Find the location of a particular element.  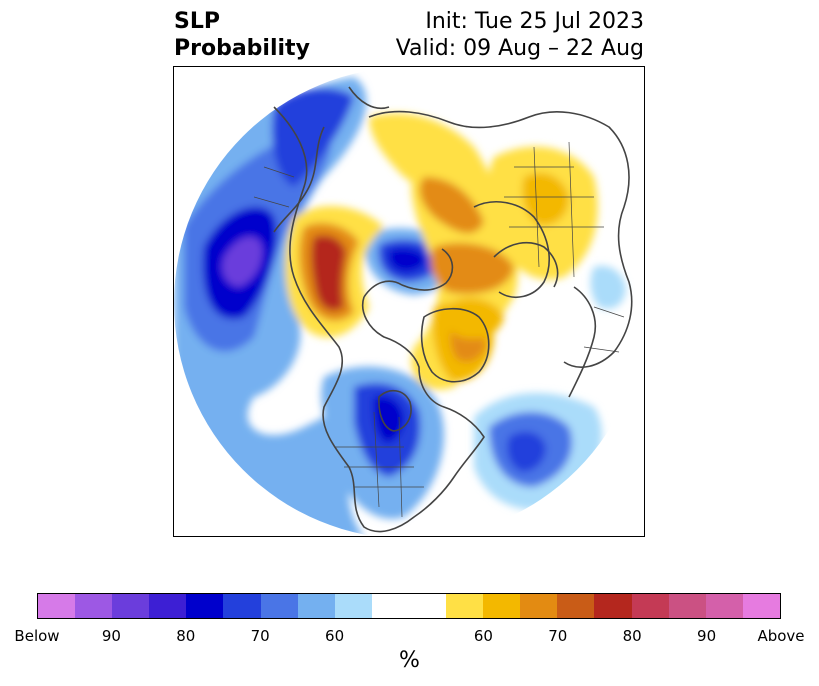

colorbar-tick-labels: Below 90 80 70 60 60 70 80 90 Above is located at coordinates (409, 637).